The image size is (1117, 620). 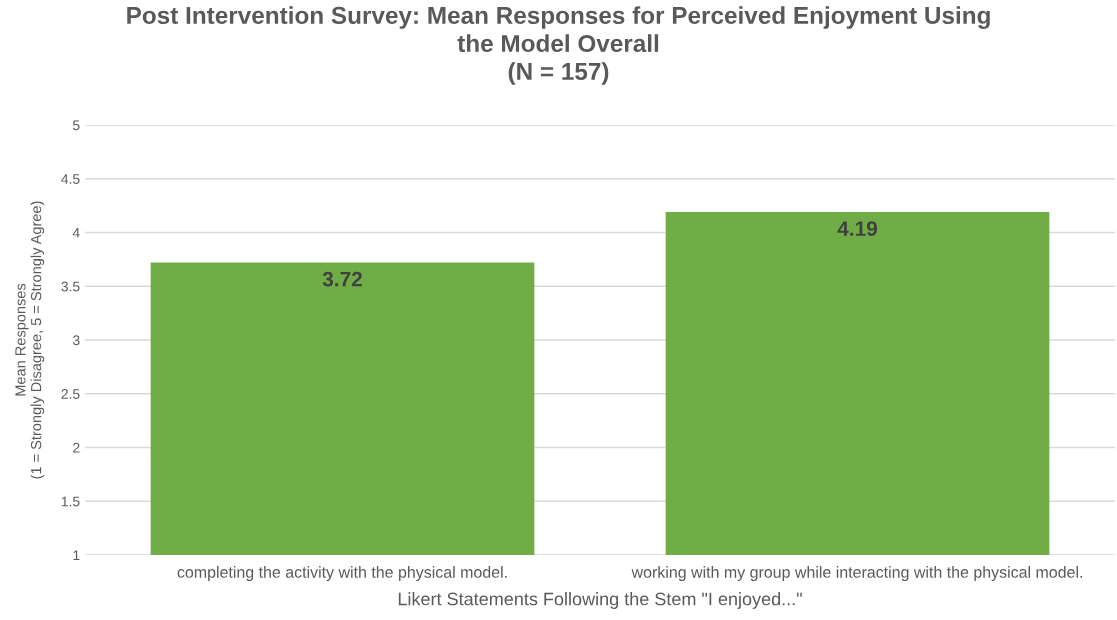 What do you see at coordinates (558, 45) in the screenshot?
I see `chart-title: Post Intervention Survey: Mean Responses for Perceived Enjoyment Using the Model Overall (N = 157)` at bounding box center [558, 45].